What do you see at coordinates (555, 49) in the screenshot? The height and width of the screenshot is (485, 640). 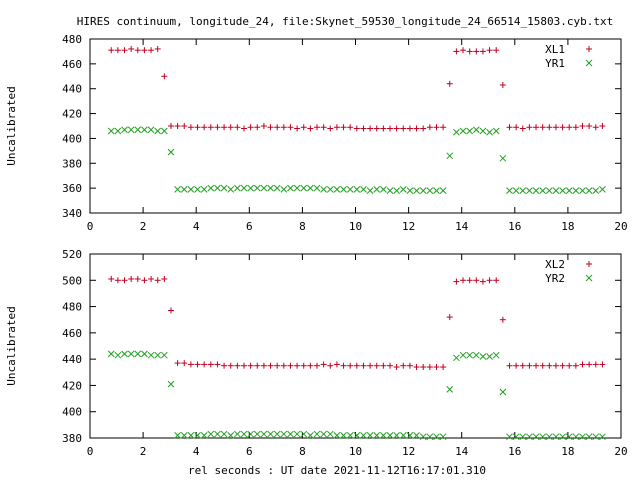 I see `legend-label: XL1` at bounding box center [555, 49].